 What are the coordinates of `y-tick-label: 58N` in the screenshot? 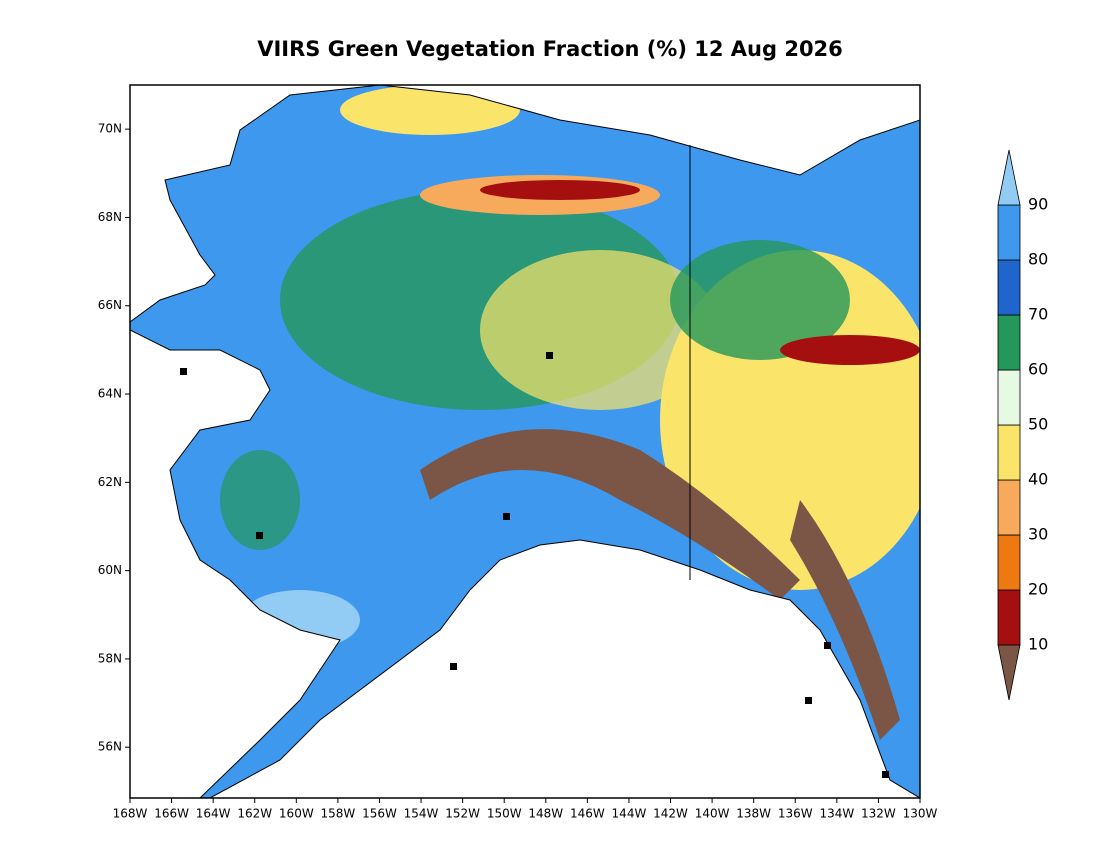 It's located at (110, 658).